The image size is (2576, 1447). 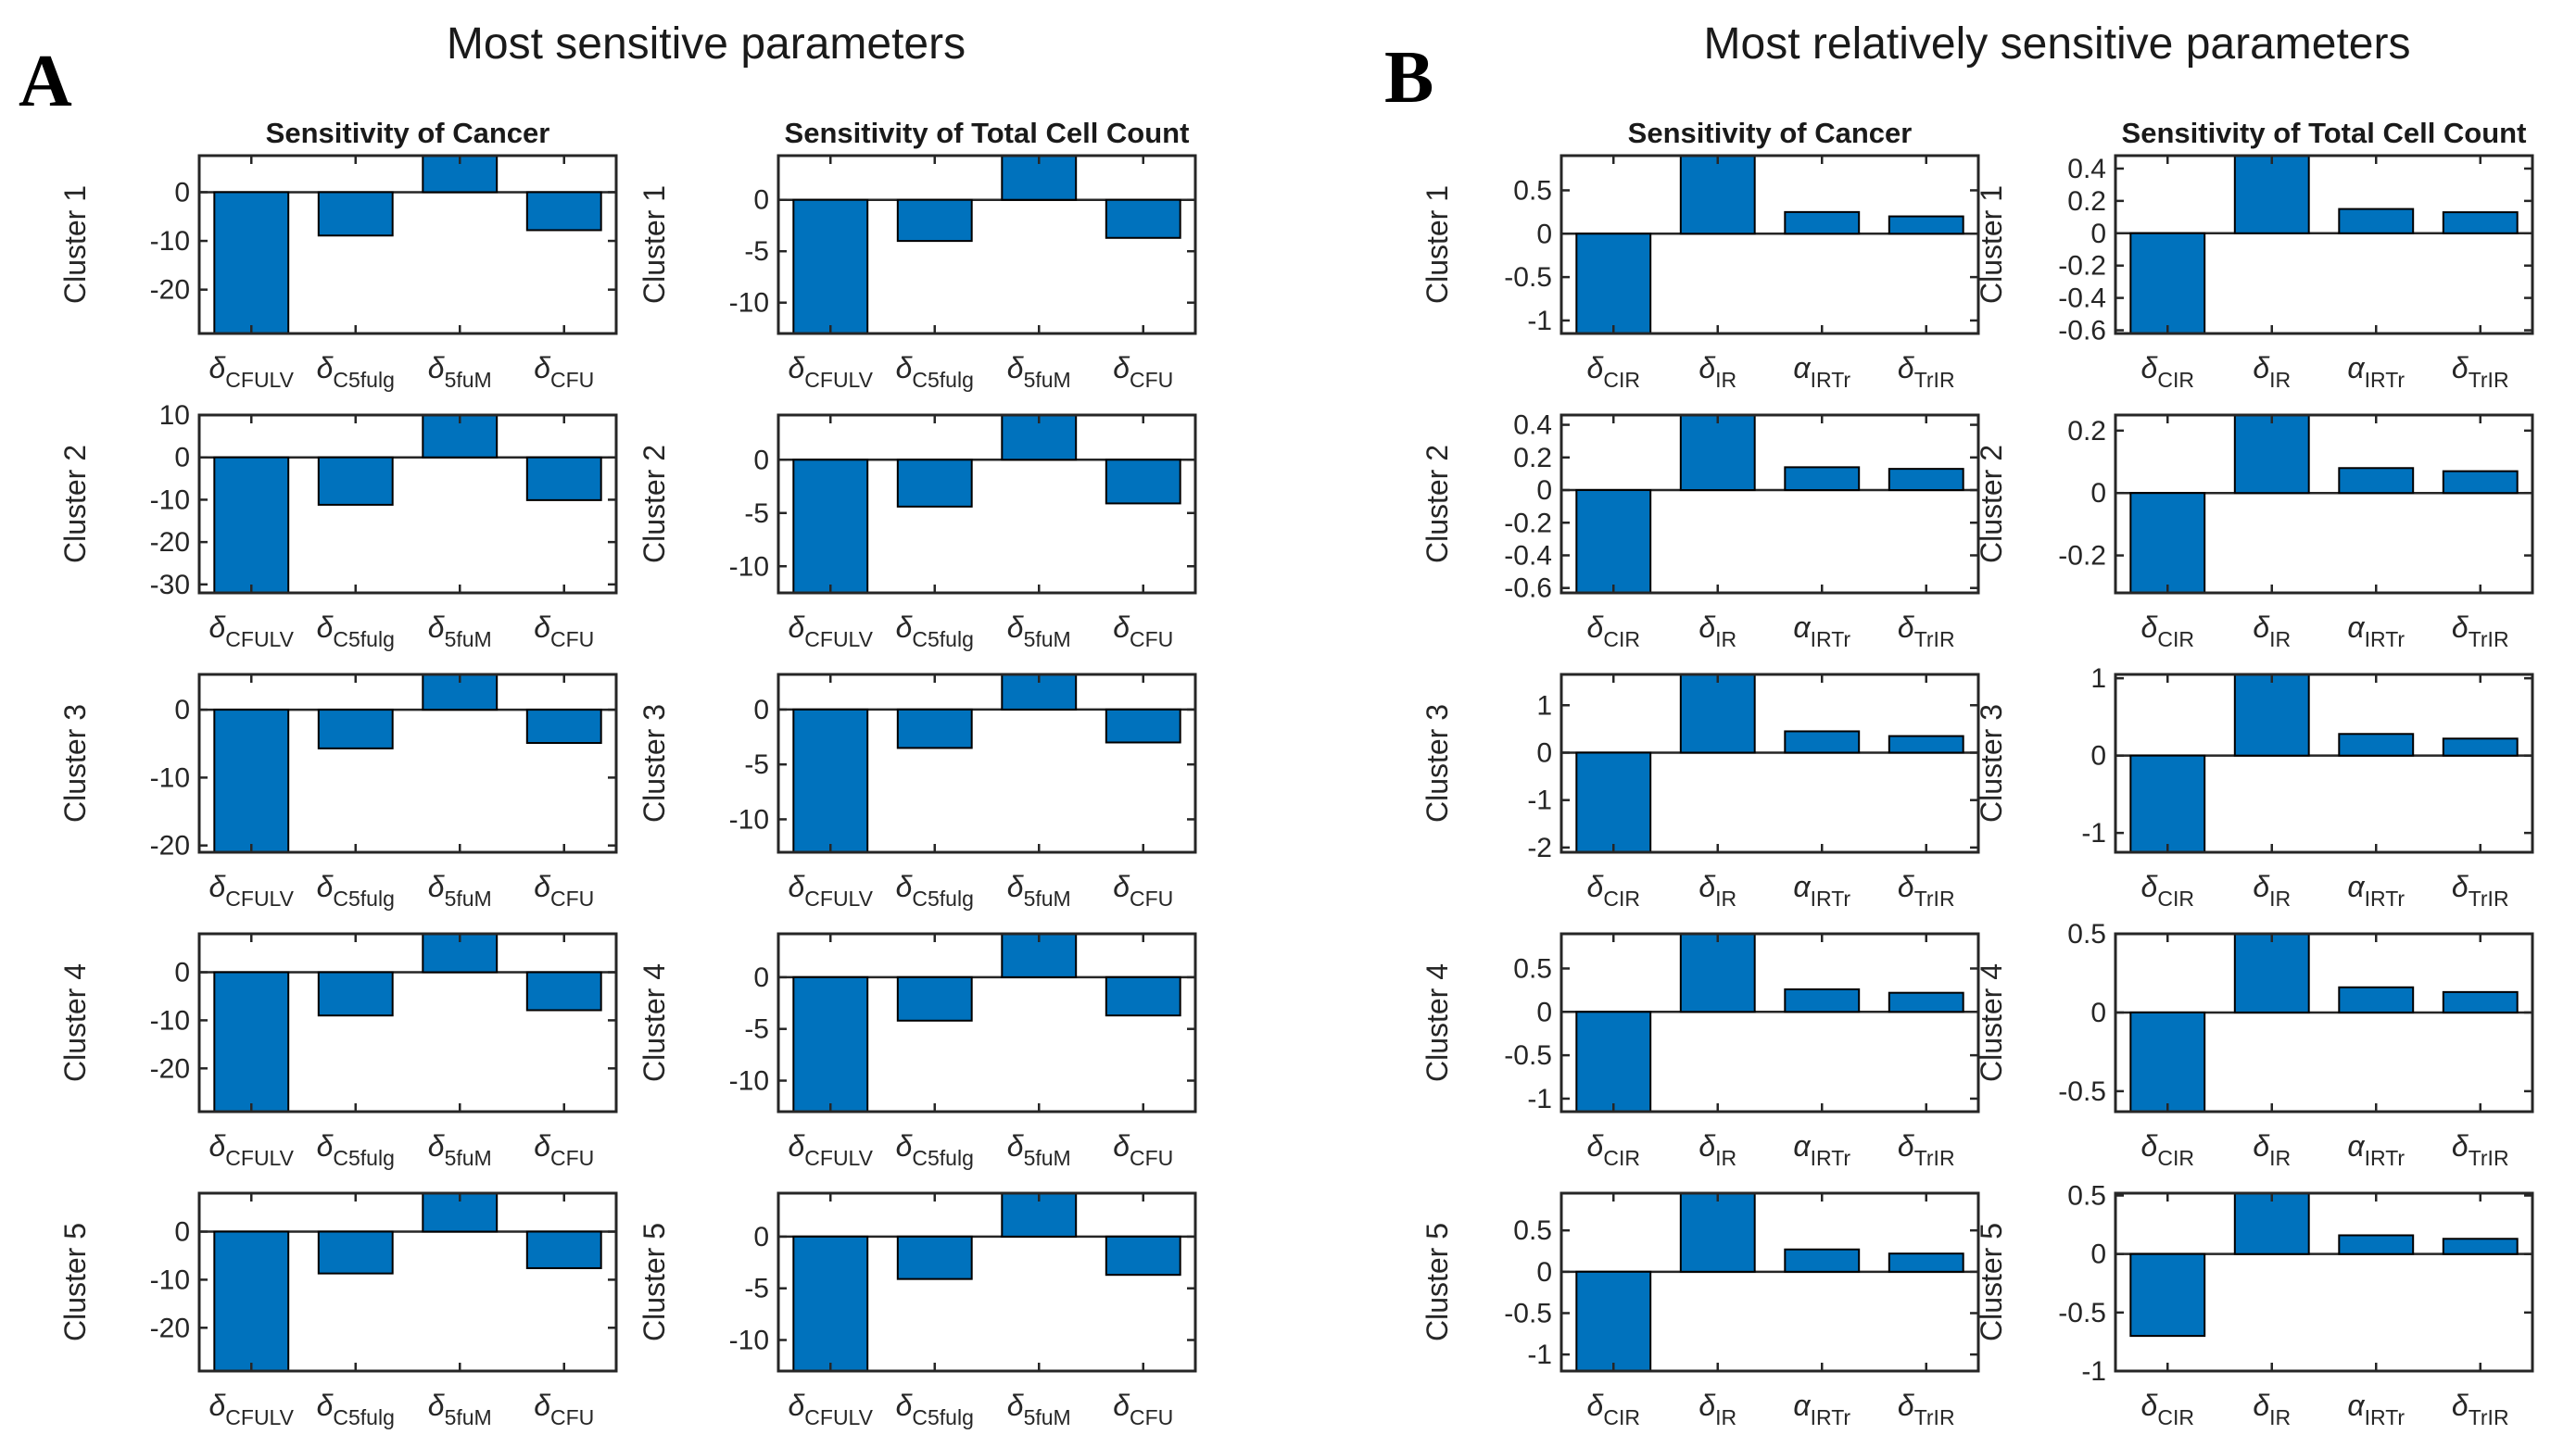 I want to click on bar-chart-svg: 0.5 0 -0.5 -1 δCIR δIR αIRTr δTrIR Cluster 4, so click(x=1700, y=1051).